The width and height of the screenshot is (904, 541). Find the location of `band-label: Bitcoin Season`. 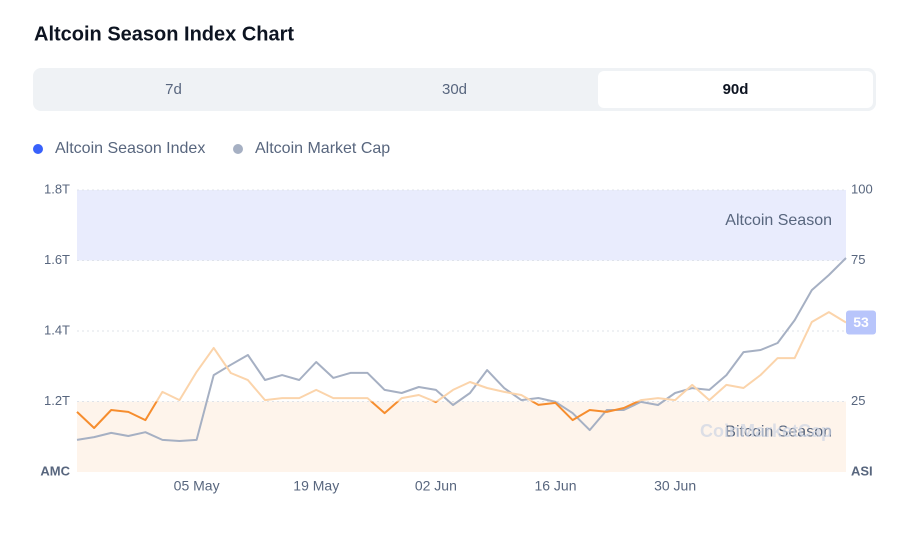

band-label: Bitcoin Season is located at coordinates (778, 432).